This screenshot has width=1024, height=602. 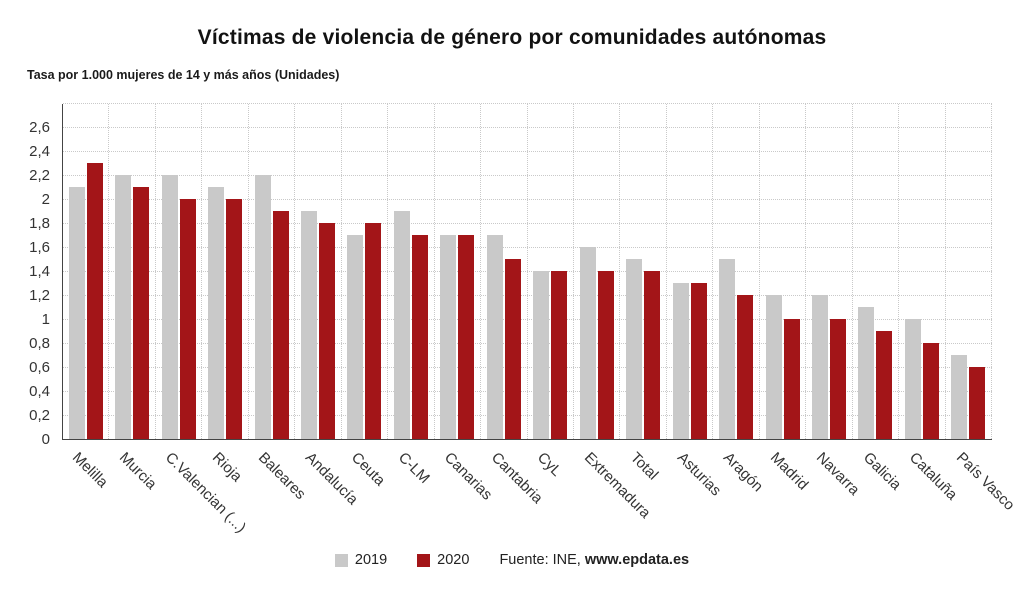 I want to click on x-tick-label: C-LM, so click(x=413, y=468).